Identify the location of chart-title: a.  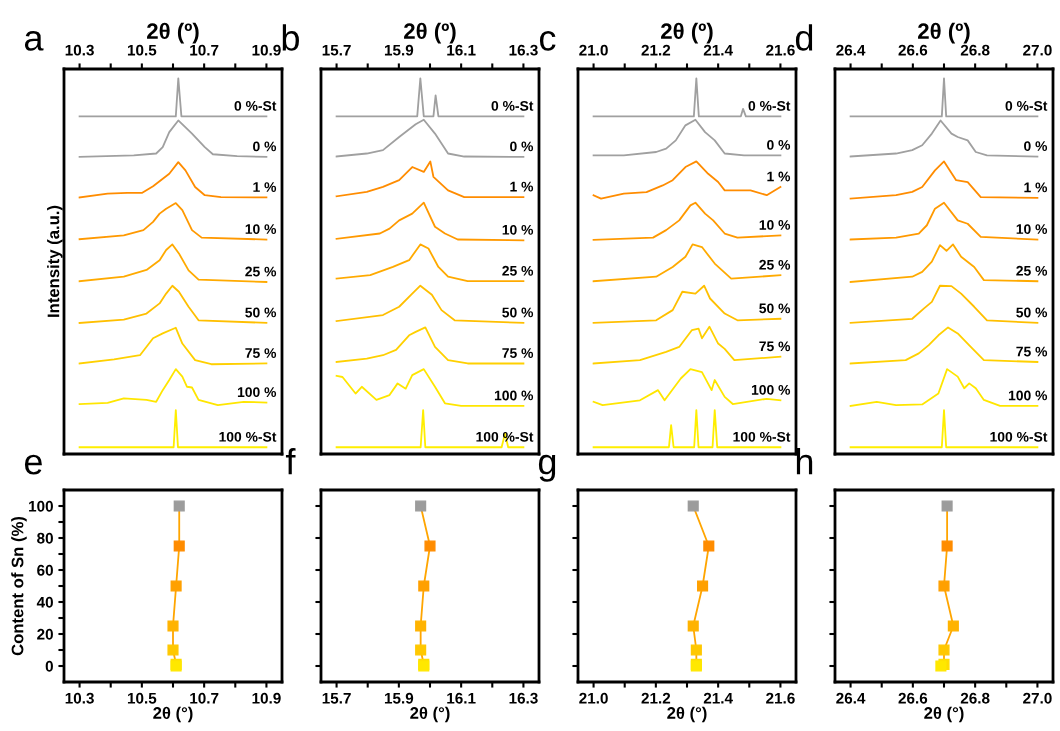
(34, 40).